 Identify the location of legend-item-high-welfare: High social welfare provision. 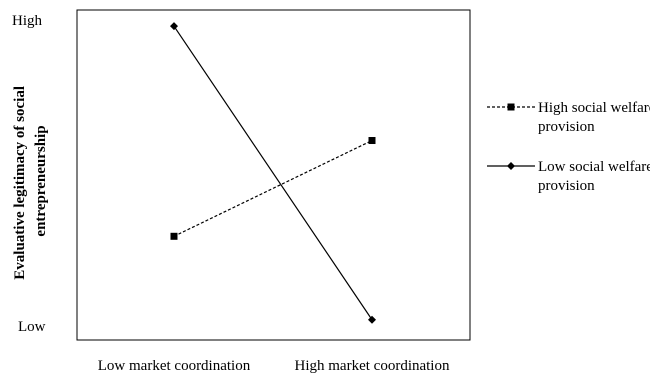
(568, 117).